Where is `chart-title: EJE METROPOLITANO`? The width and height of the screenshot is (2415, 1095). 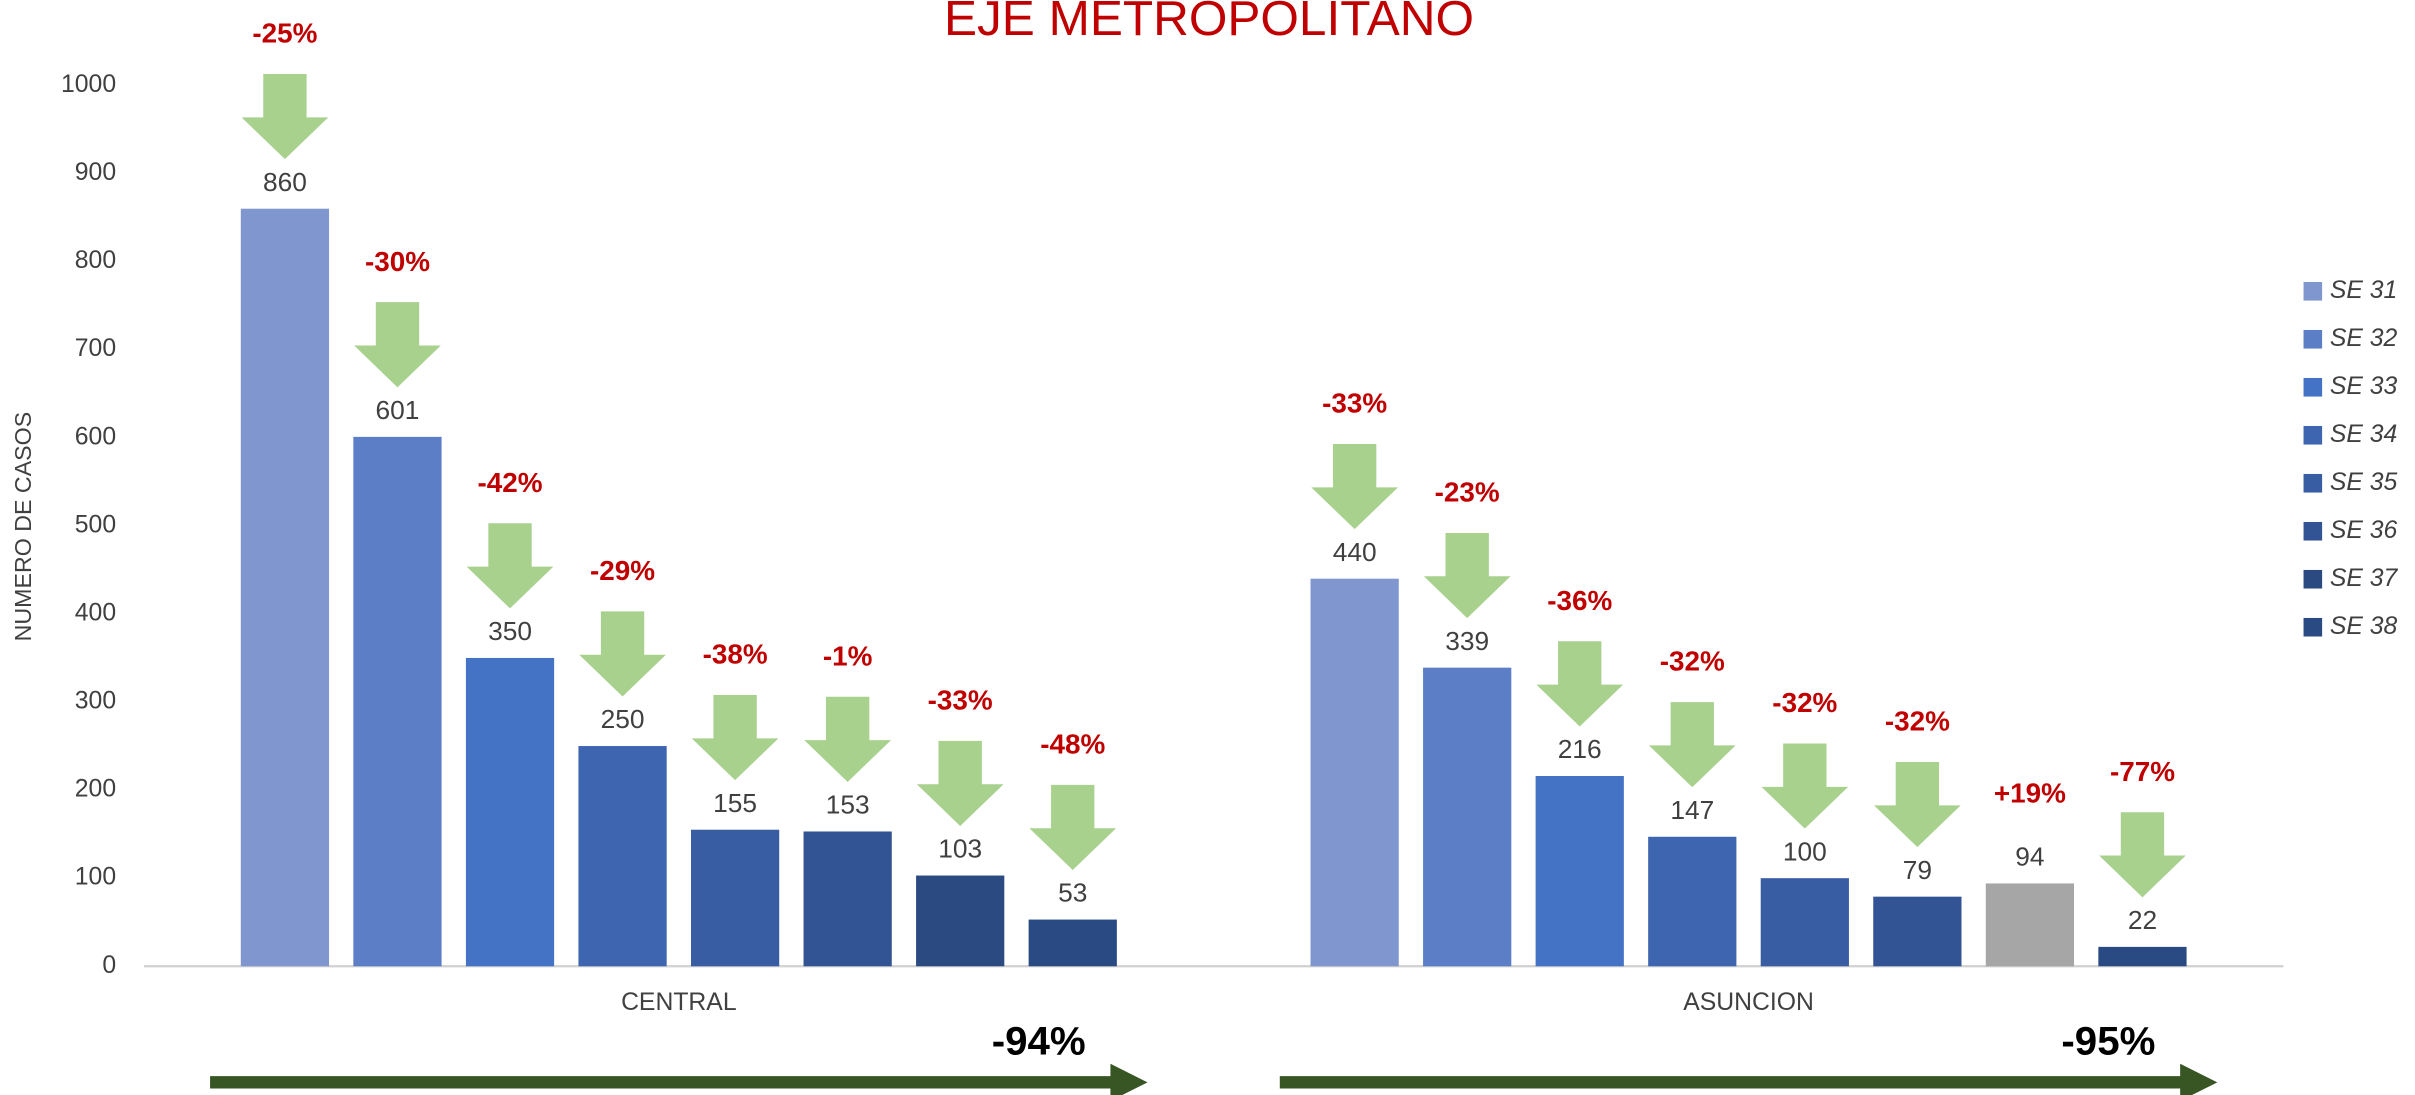 chart-title: EJE METROPOLITANO is located at coordinates (1209, 23).